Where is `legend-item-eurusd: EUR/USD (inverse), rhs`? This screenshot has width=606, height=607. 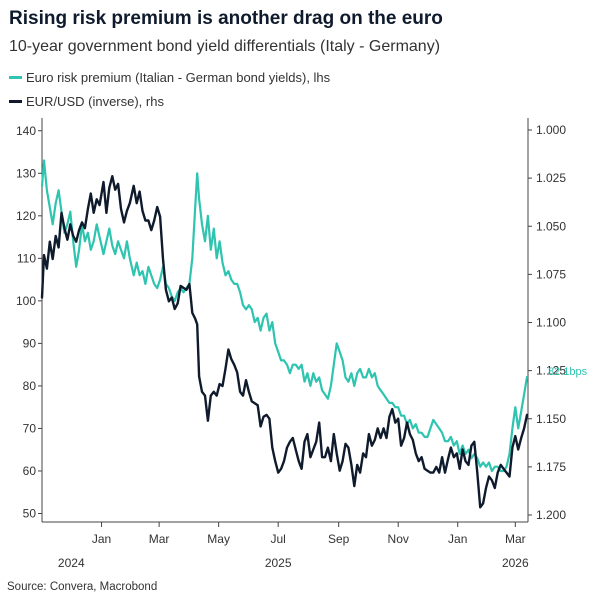 legend-item-eurusd: EUR/USD (inverse), rhs is located at coordinates (86, 101).